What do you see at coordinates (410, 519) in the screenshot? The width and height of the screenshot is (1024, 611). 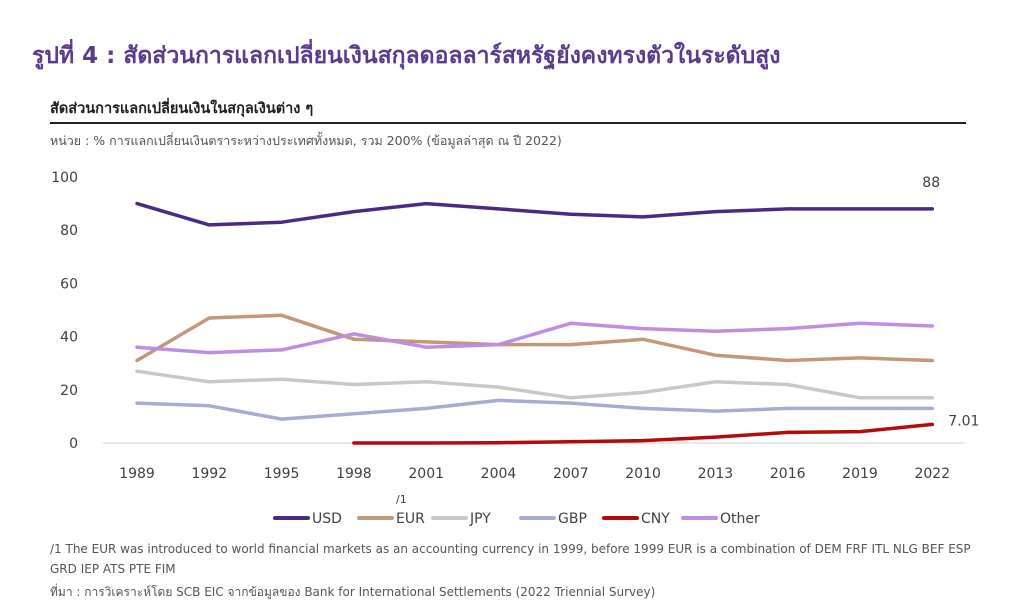 I see `legend-label-eur: EUR` at bounding box center [410, 519].